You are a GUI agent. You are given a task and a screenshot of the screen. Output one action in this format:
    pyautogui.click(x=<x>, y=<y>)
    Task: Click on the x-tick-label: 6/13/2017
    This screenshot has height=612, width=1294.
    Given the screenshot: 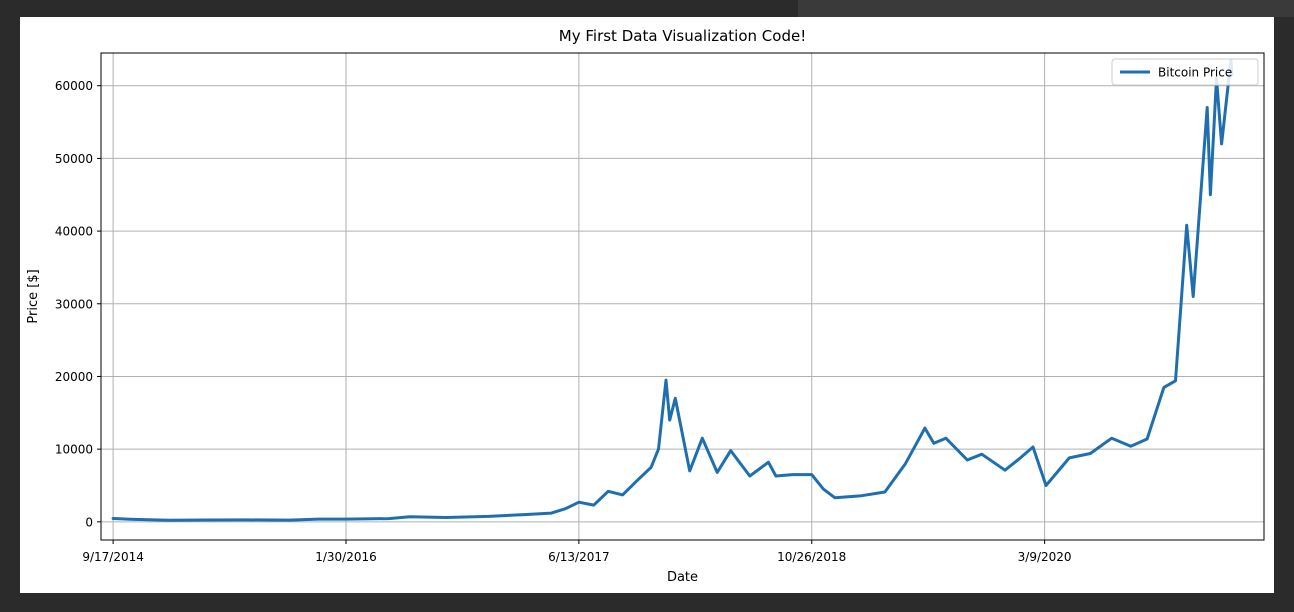 What is the action you would take?
    pyautogui.click(x=579, y=557)
    